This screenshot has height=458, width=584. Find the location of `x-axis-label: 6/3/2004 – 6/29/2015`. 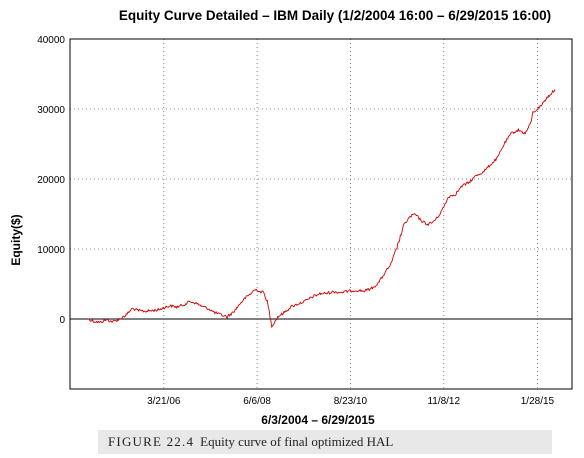

x-axis-label: 6/3/2004 – 6/29/2015 is located at coordinates (318, 420).